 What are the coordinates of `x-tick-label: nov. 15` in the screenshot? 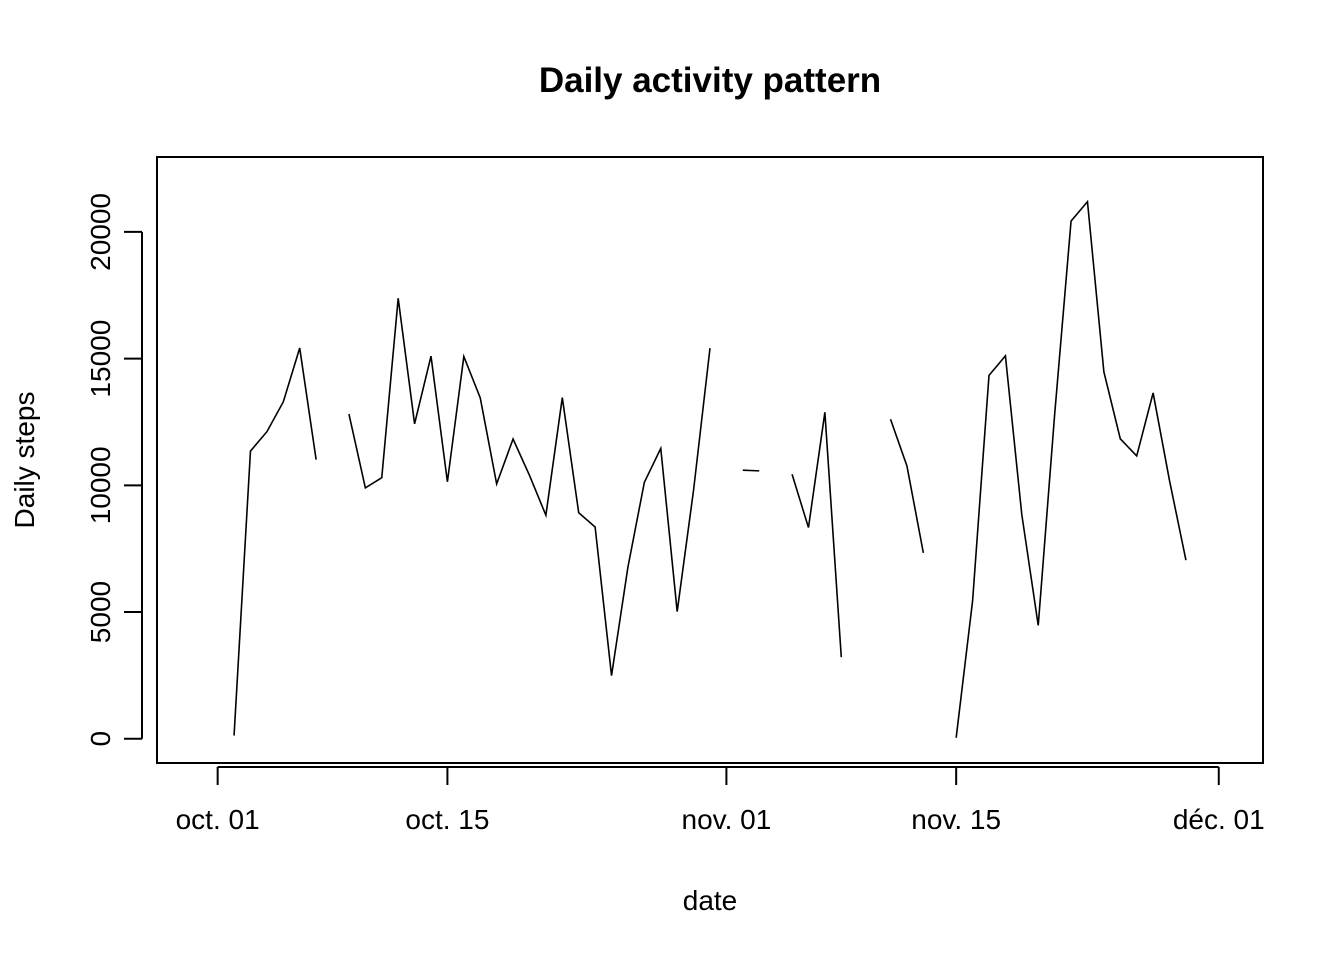 It's located at (956, 819).